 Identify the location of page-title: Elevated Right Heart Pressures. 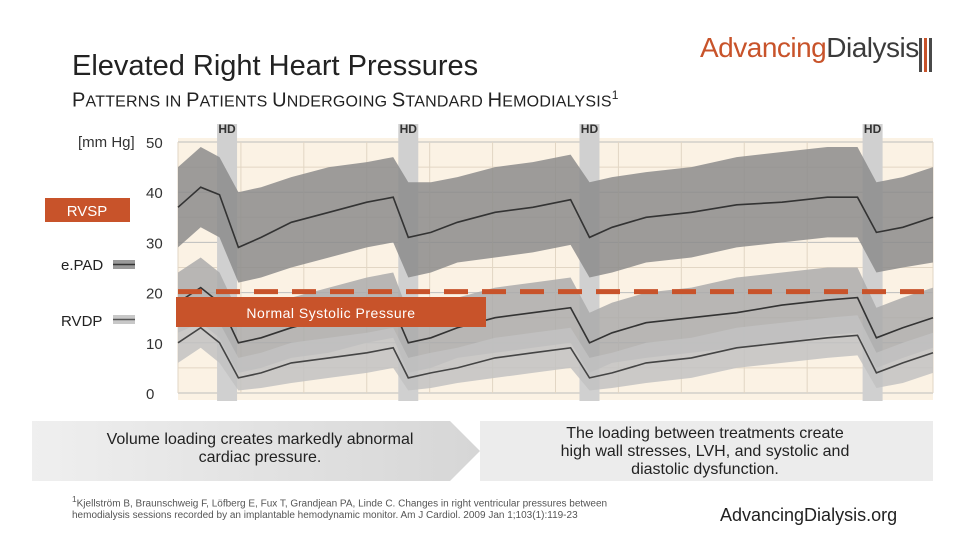
(275, 66).